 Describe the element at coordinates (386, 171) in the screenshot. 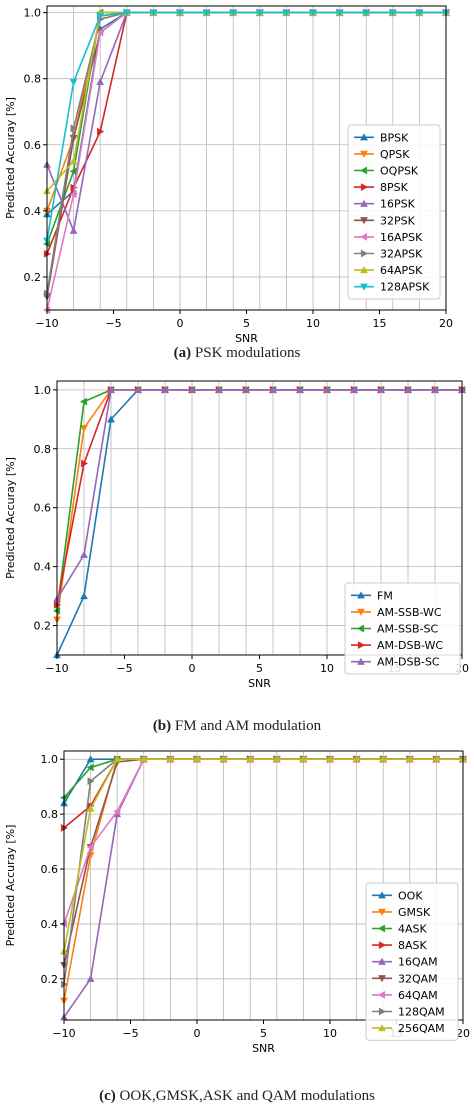

I see `legend-item: OQPSK` at that location.